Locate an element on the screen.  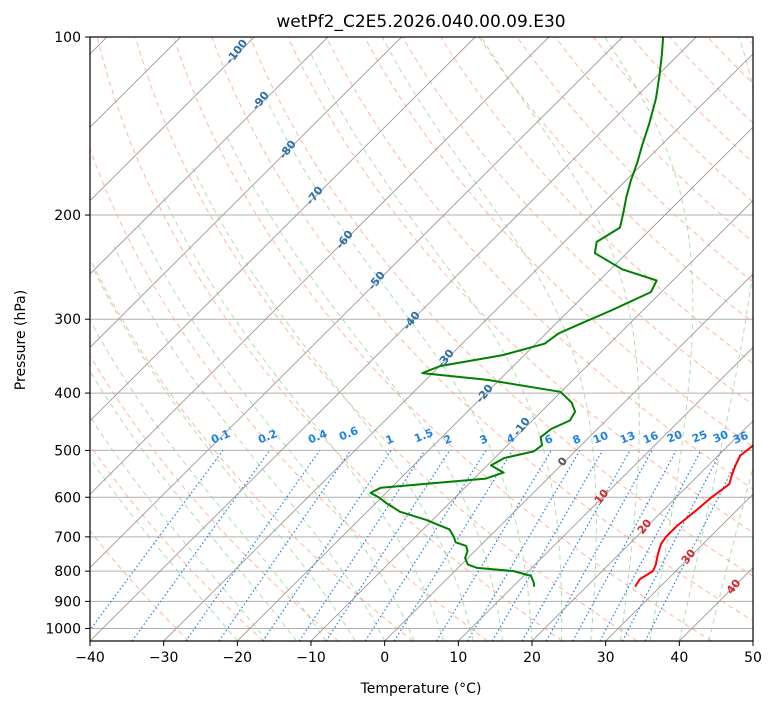
y-tick-label: 1000 is located at coordinates (63, 629).